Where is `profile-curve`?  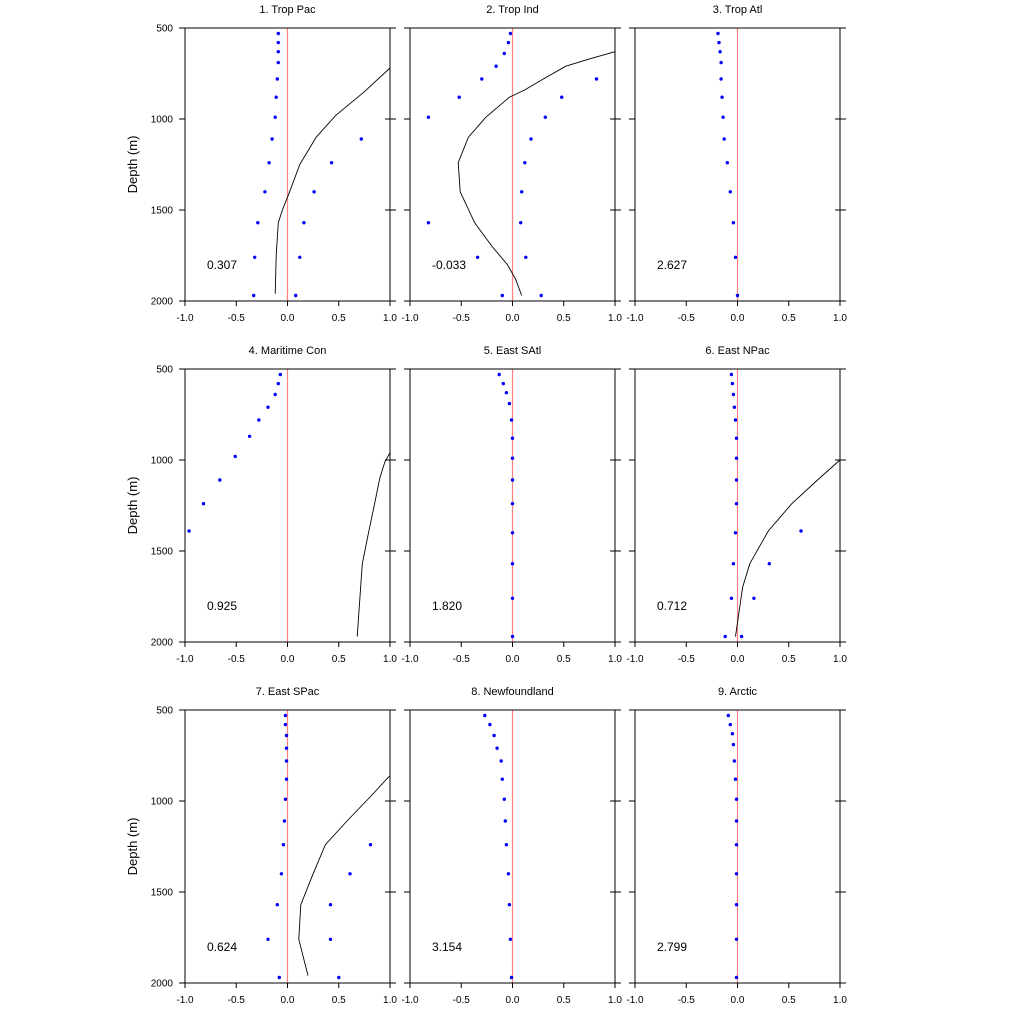 profile-curve is located at coordinates (788, 548).